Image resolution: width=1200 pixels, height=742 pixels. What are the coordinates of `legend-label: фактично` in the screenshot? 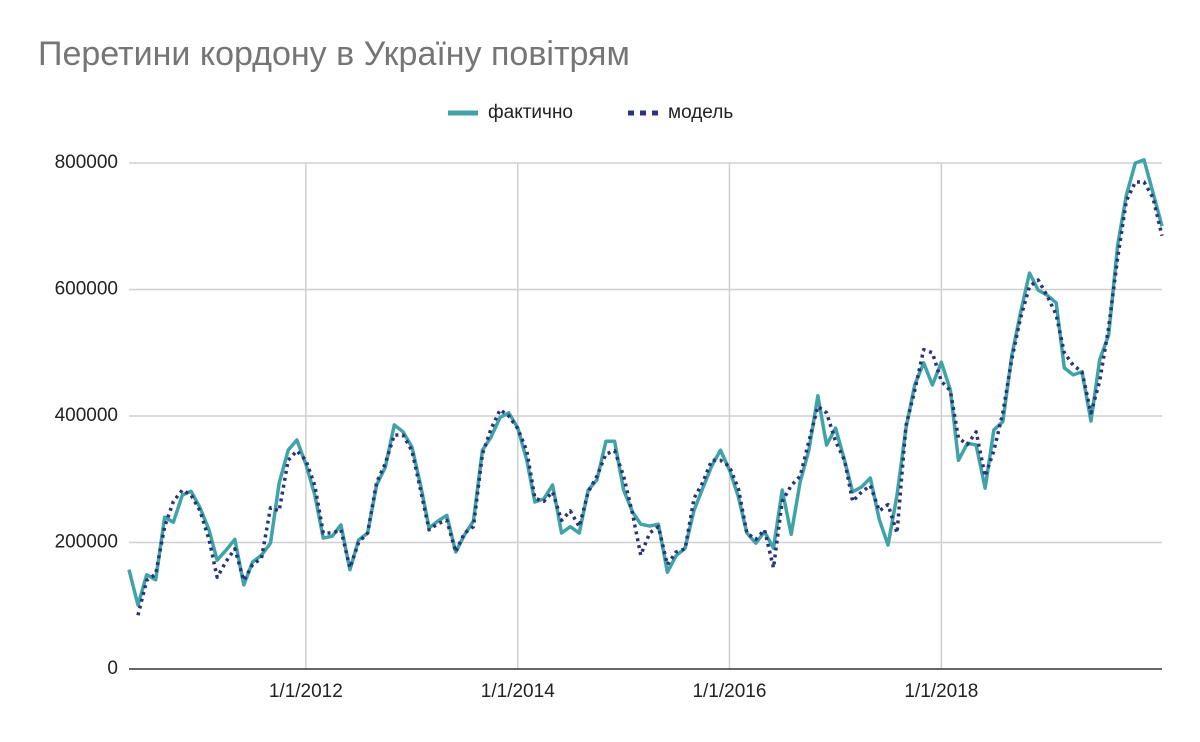 It's located at (530, 112).